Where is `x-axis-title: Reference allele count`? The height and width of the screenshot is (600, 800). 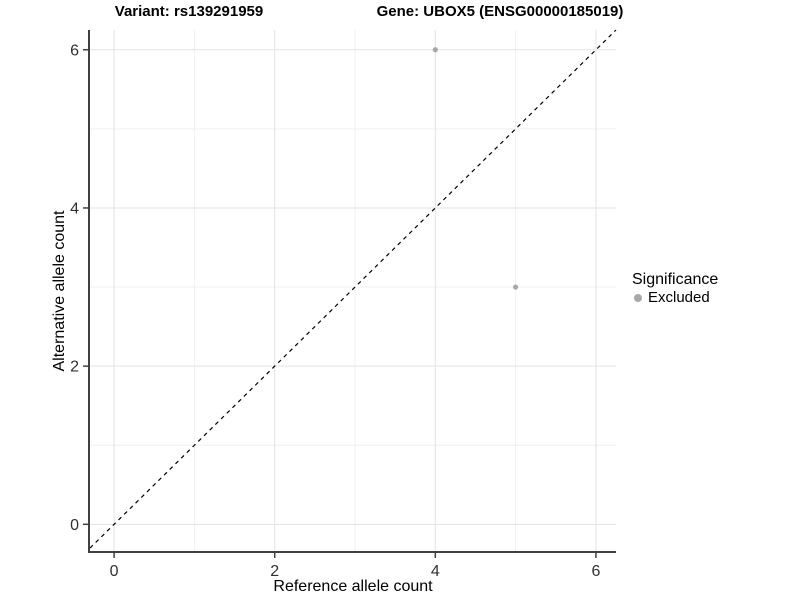 x-axis-title: Reference allele count is located at coordinates (353, 586).